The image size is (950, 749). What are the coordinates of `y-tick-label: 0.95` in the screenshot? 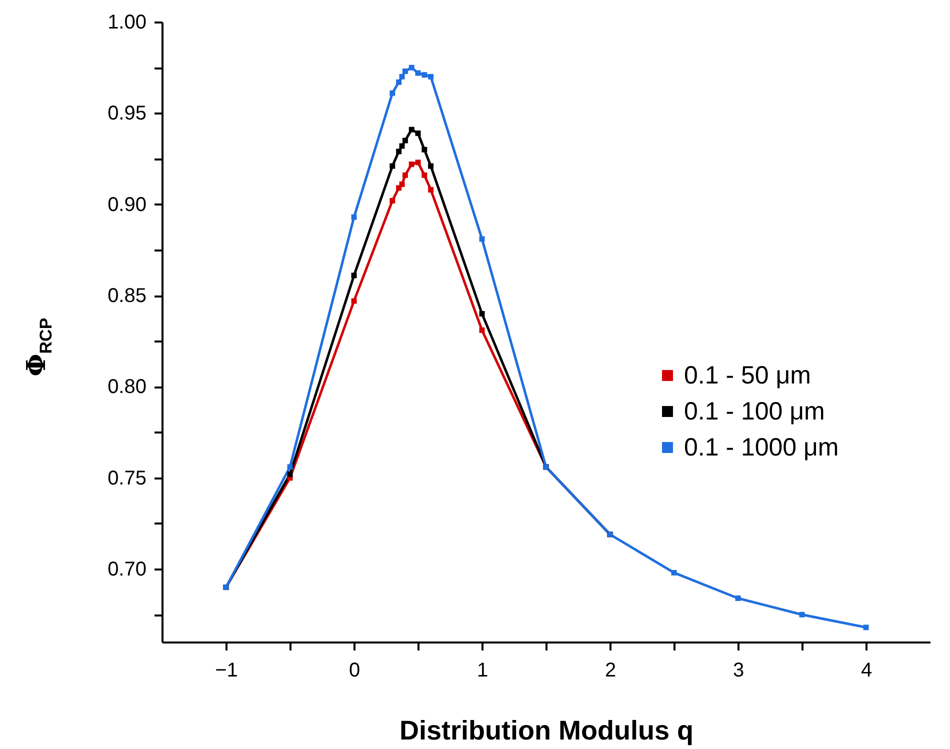 It's located at (127, 113).